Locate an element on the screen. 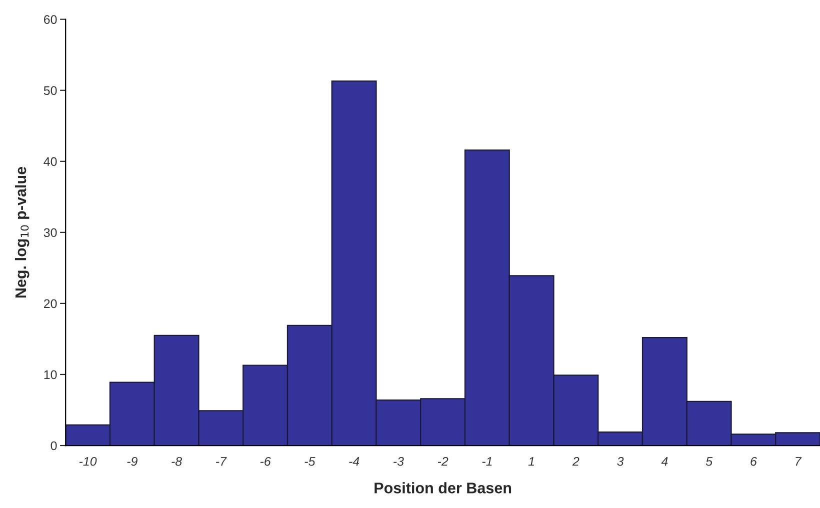  x-tick-label: -2 is located at coordinates (443, 461).